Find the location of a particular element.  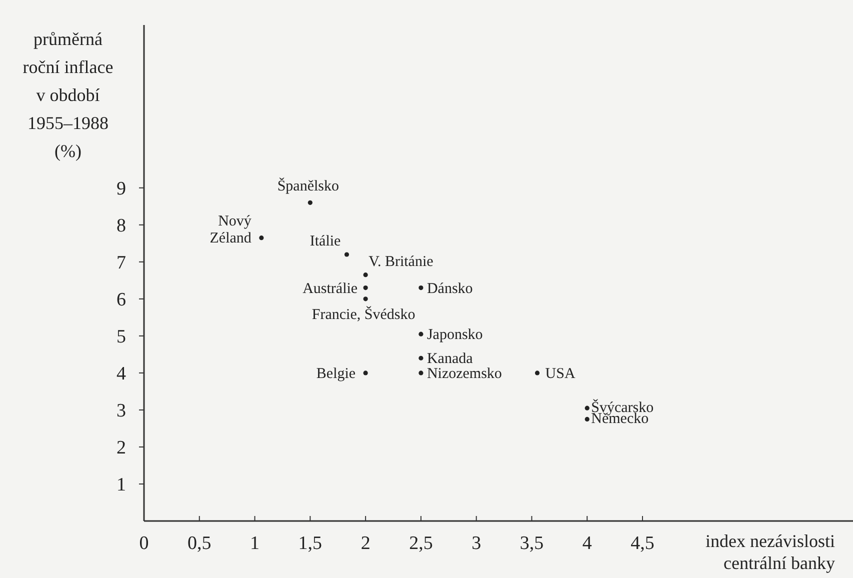

y-tick-label: 6 is located at coordinates (121, 300).